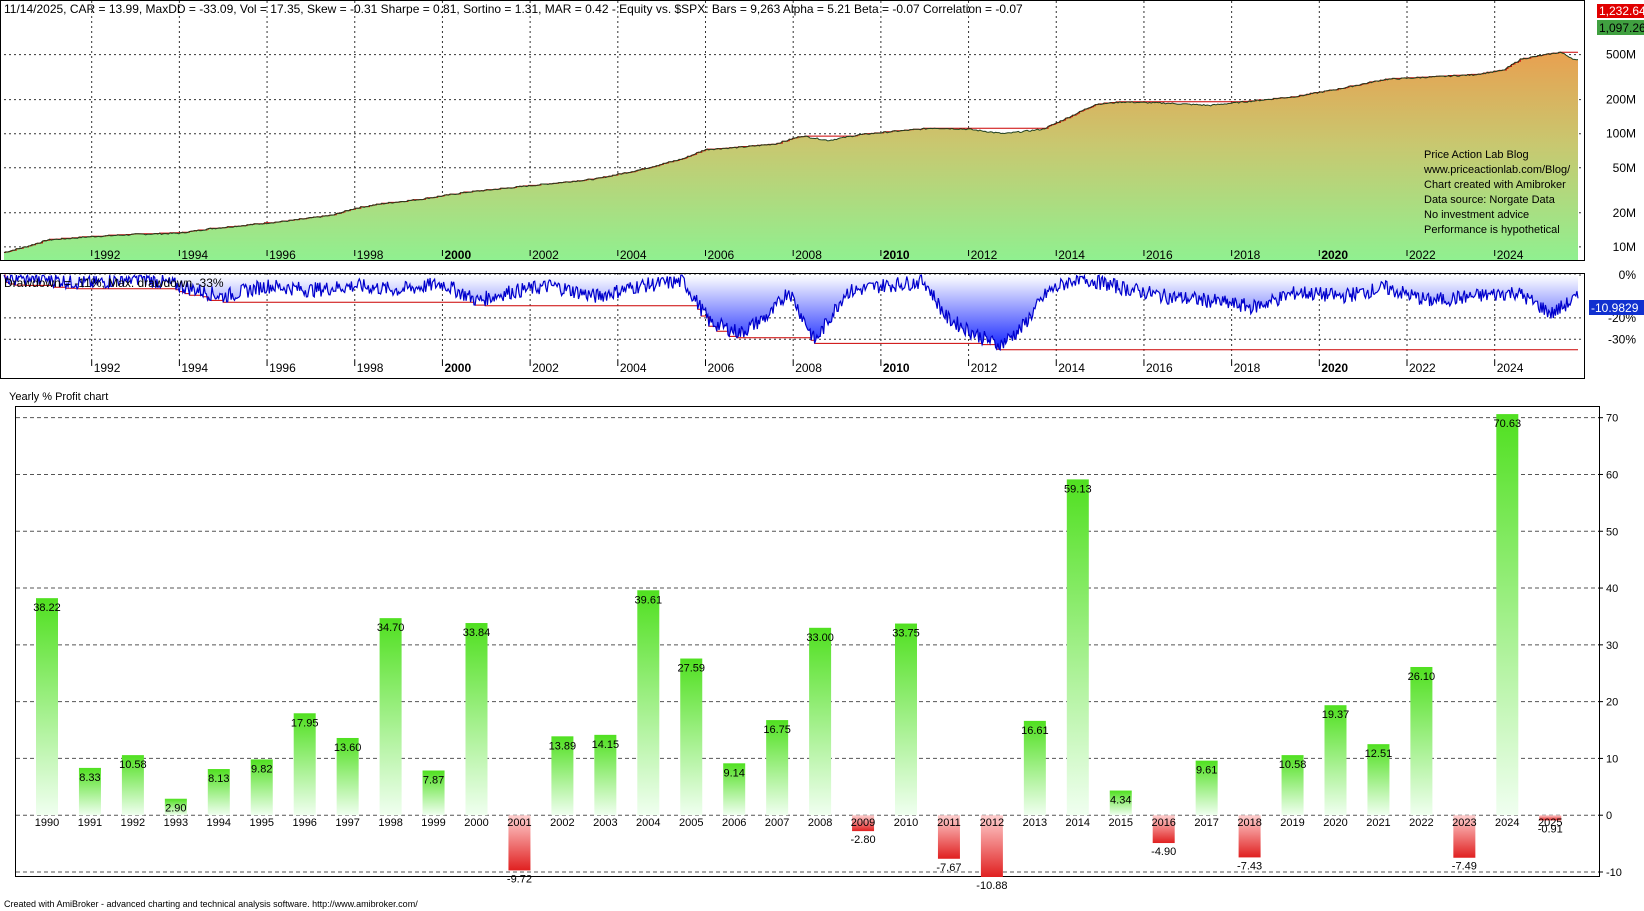 The image size is (1644, 911). I want to click on profit-bar-label: 7.87, so click(433, 781).